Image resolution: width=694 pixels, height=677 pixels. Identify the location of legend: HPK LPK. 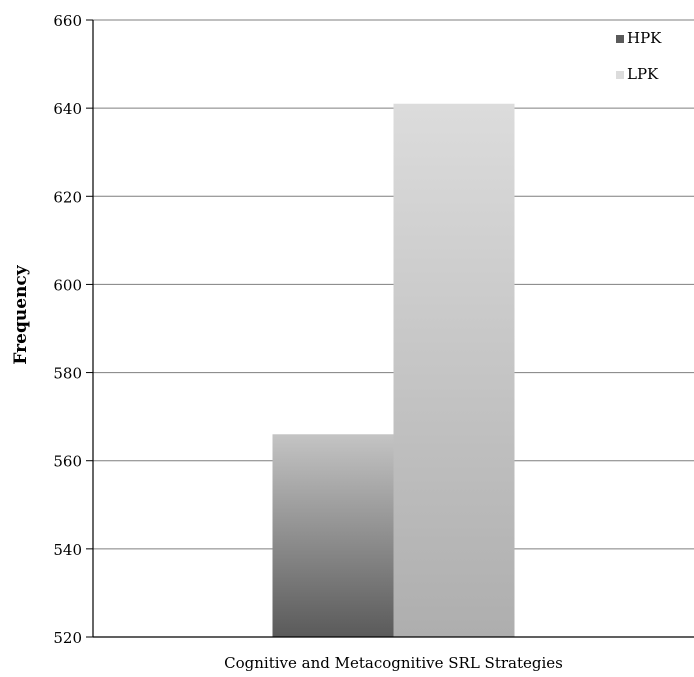
(639, 56).